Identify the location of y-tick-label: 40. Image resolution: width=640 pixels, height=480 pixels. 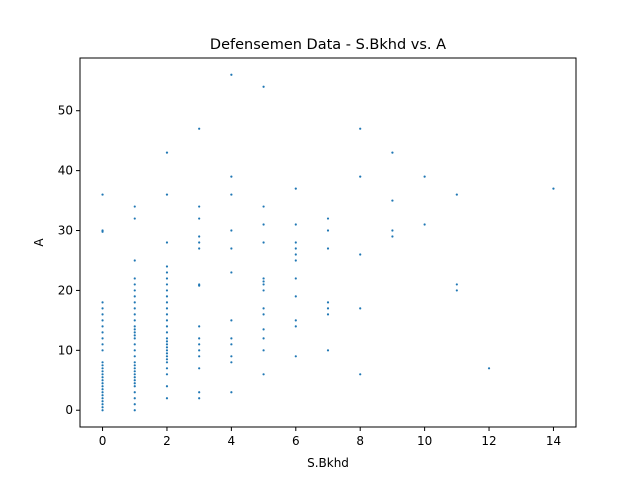
(65, 171).